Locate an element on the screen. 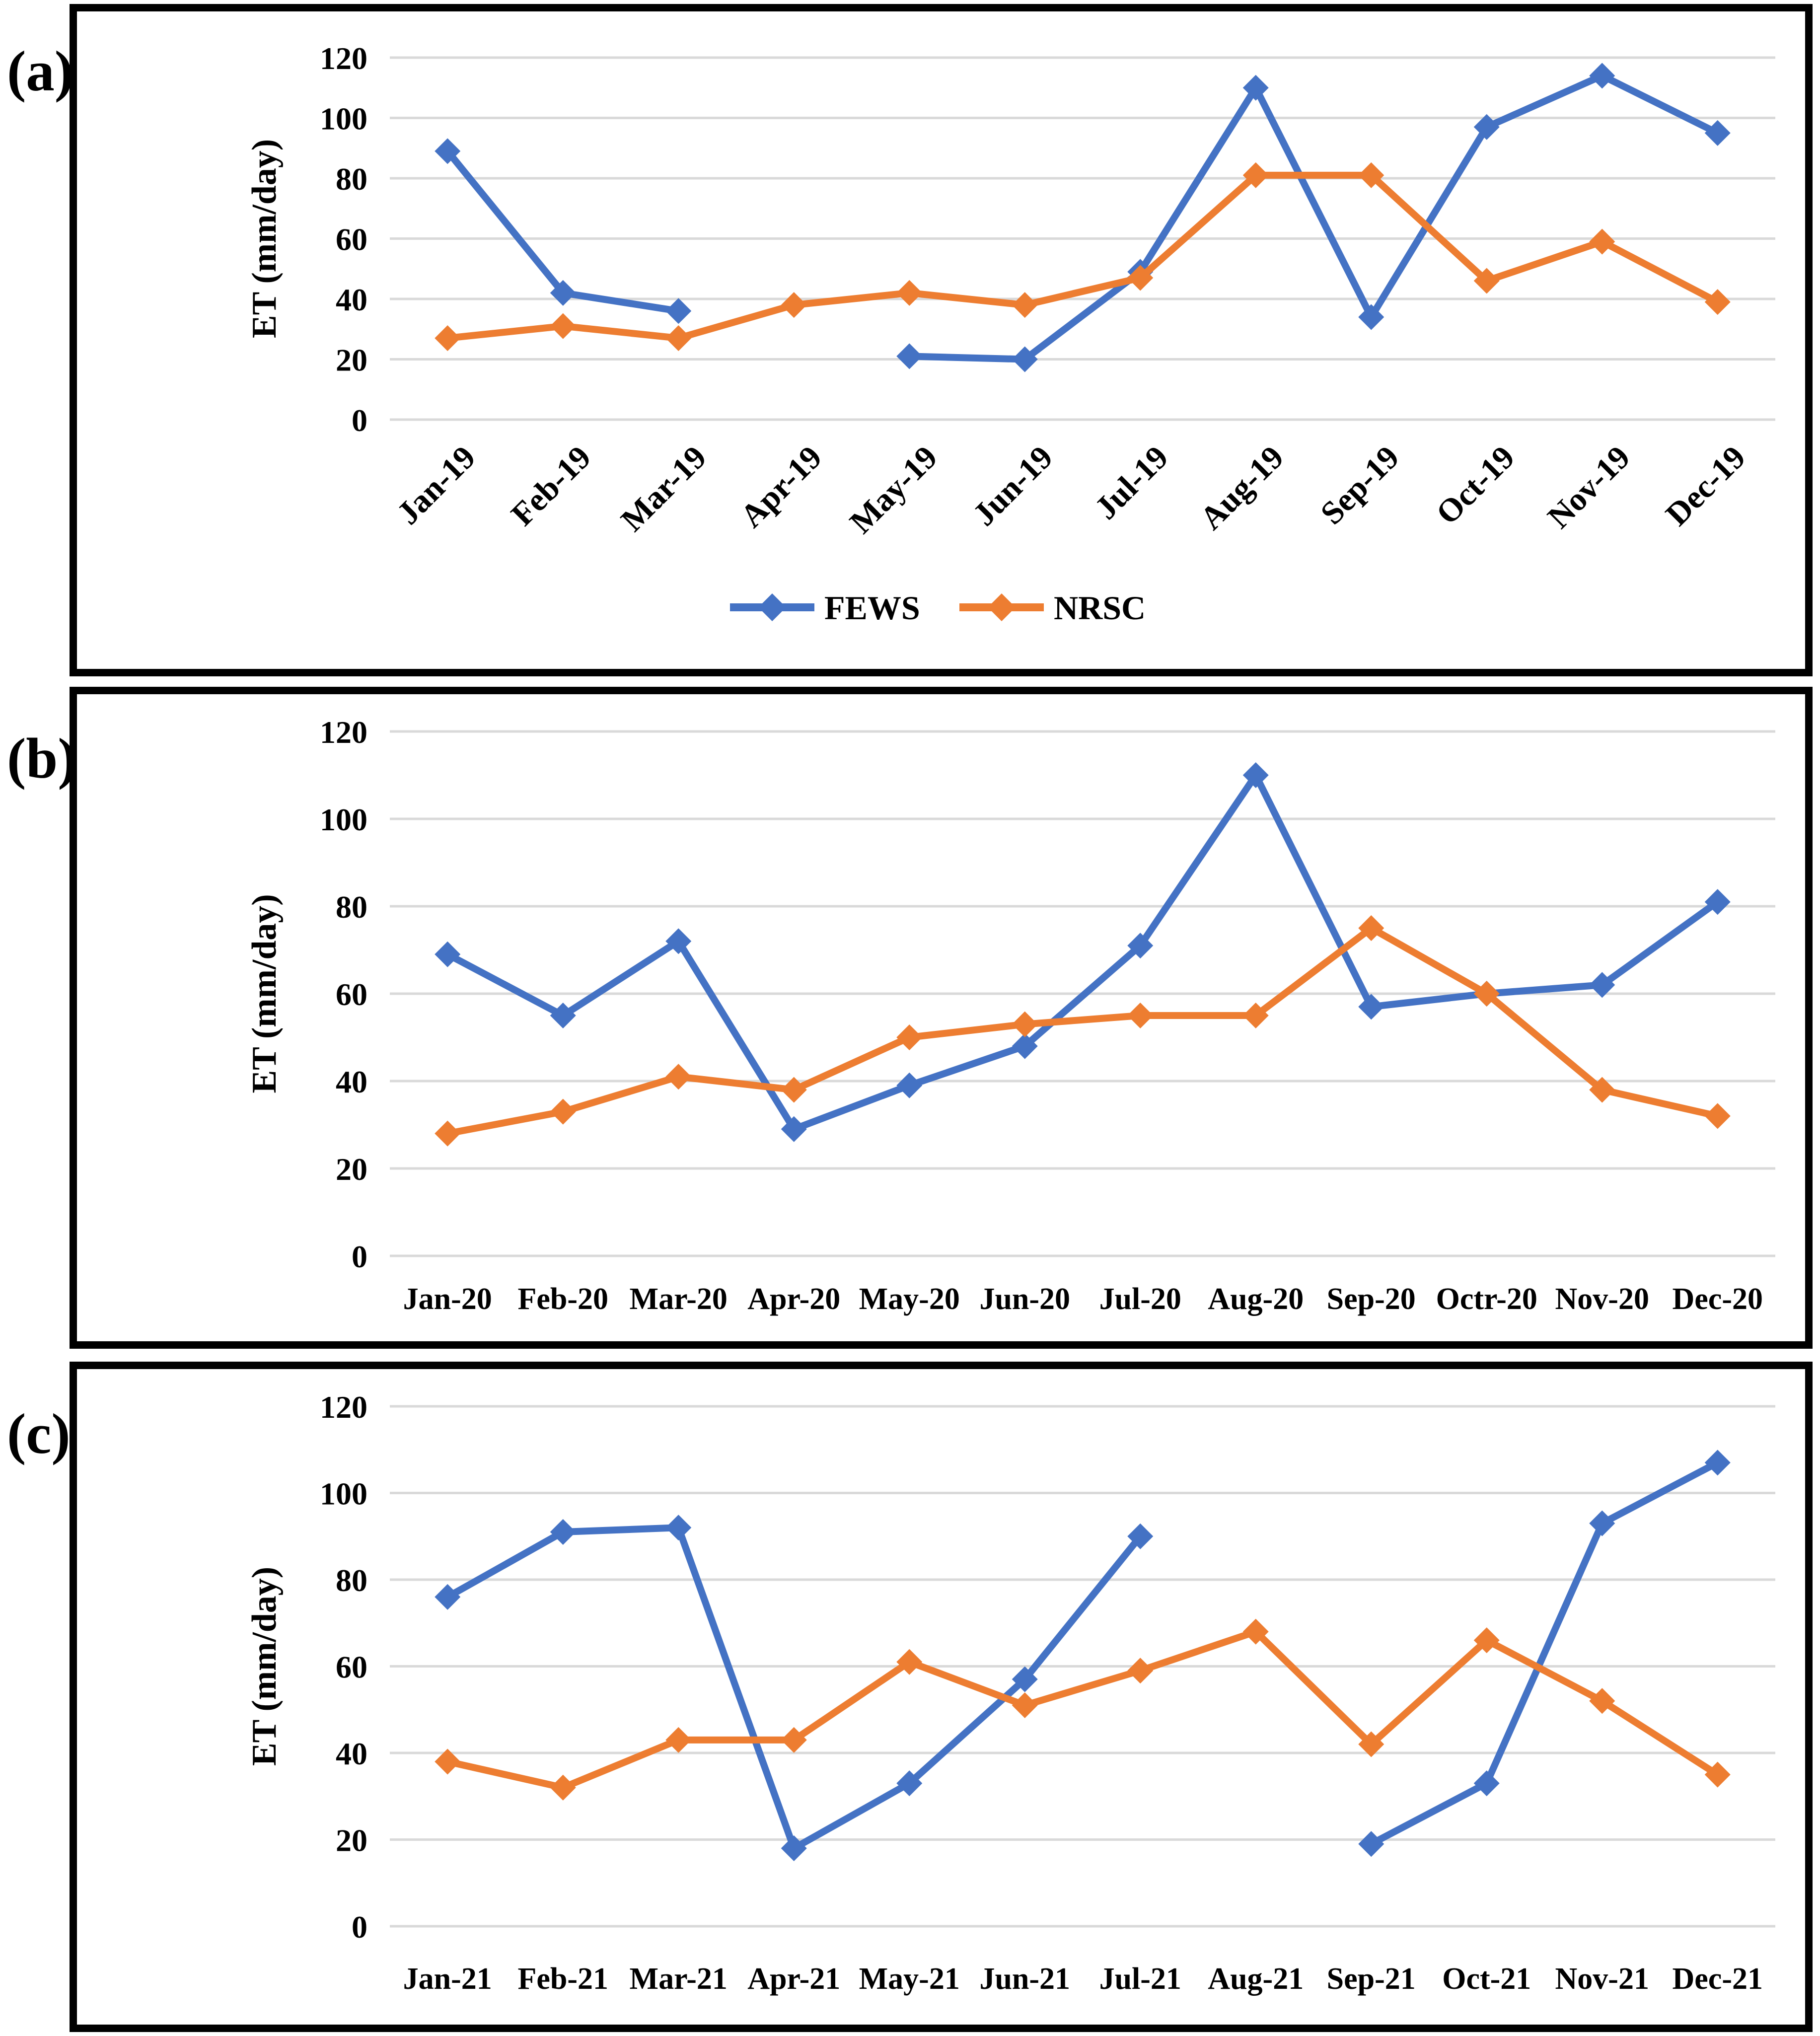  x-tick-label: May-20 is located at coordinates (909, 1299).